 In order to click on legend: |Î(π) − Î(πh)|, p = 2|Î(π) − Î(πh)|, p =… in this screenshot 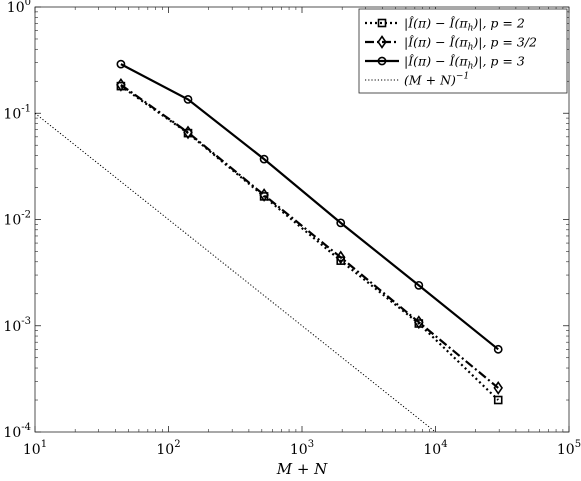, I will do `click(463, 51)`.